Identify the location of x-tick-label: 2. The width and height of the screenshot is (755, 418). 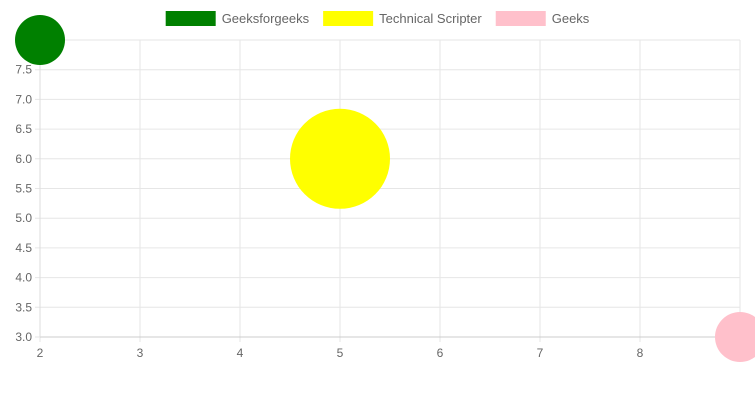
(40, 353).